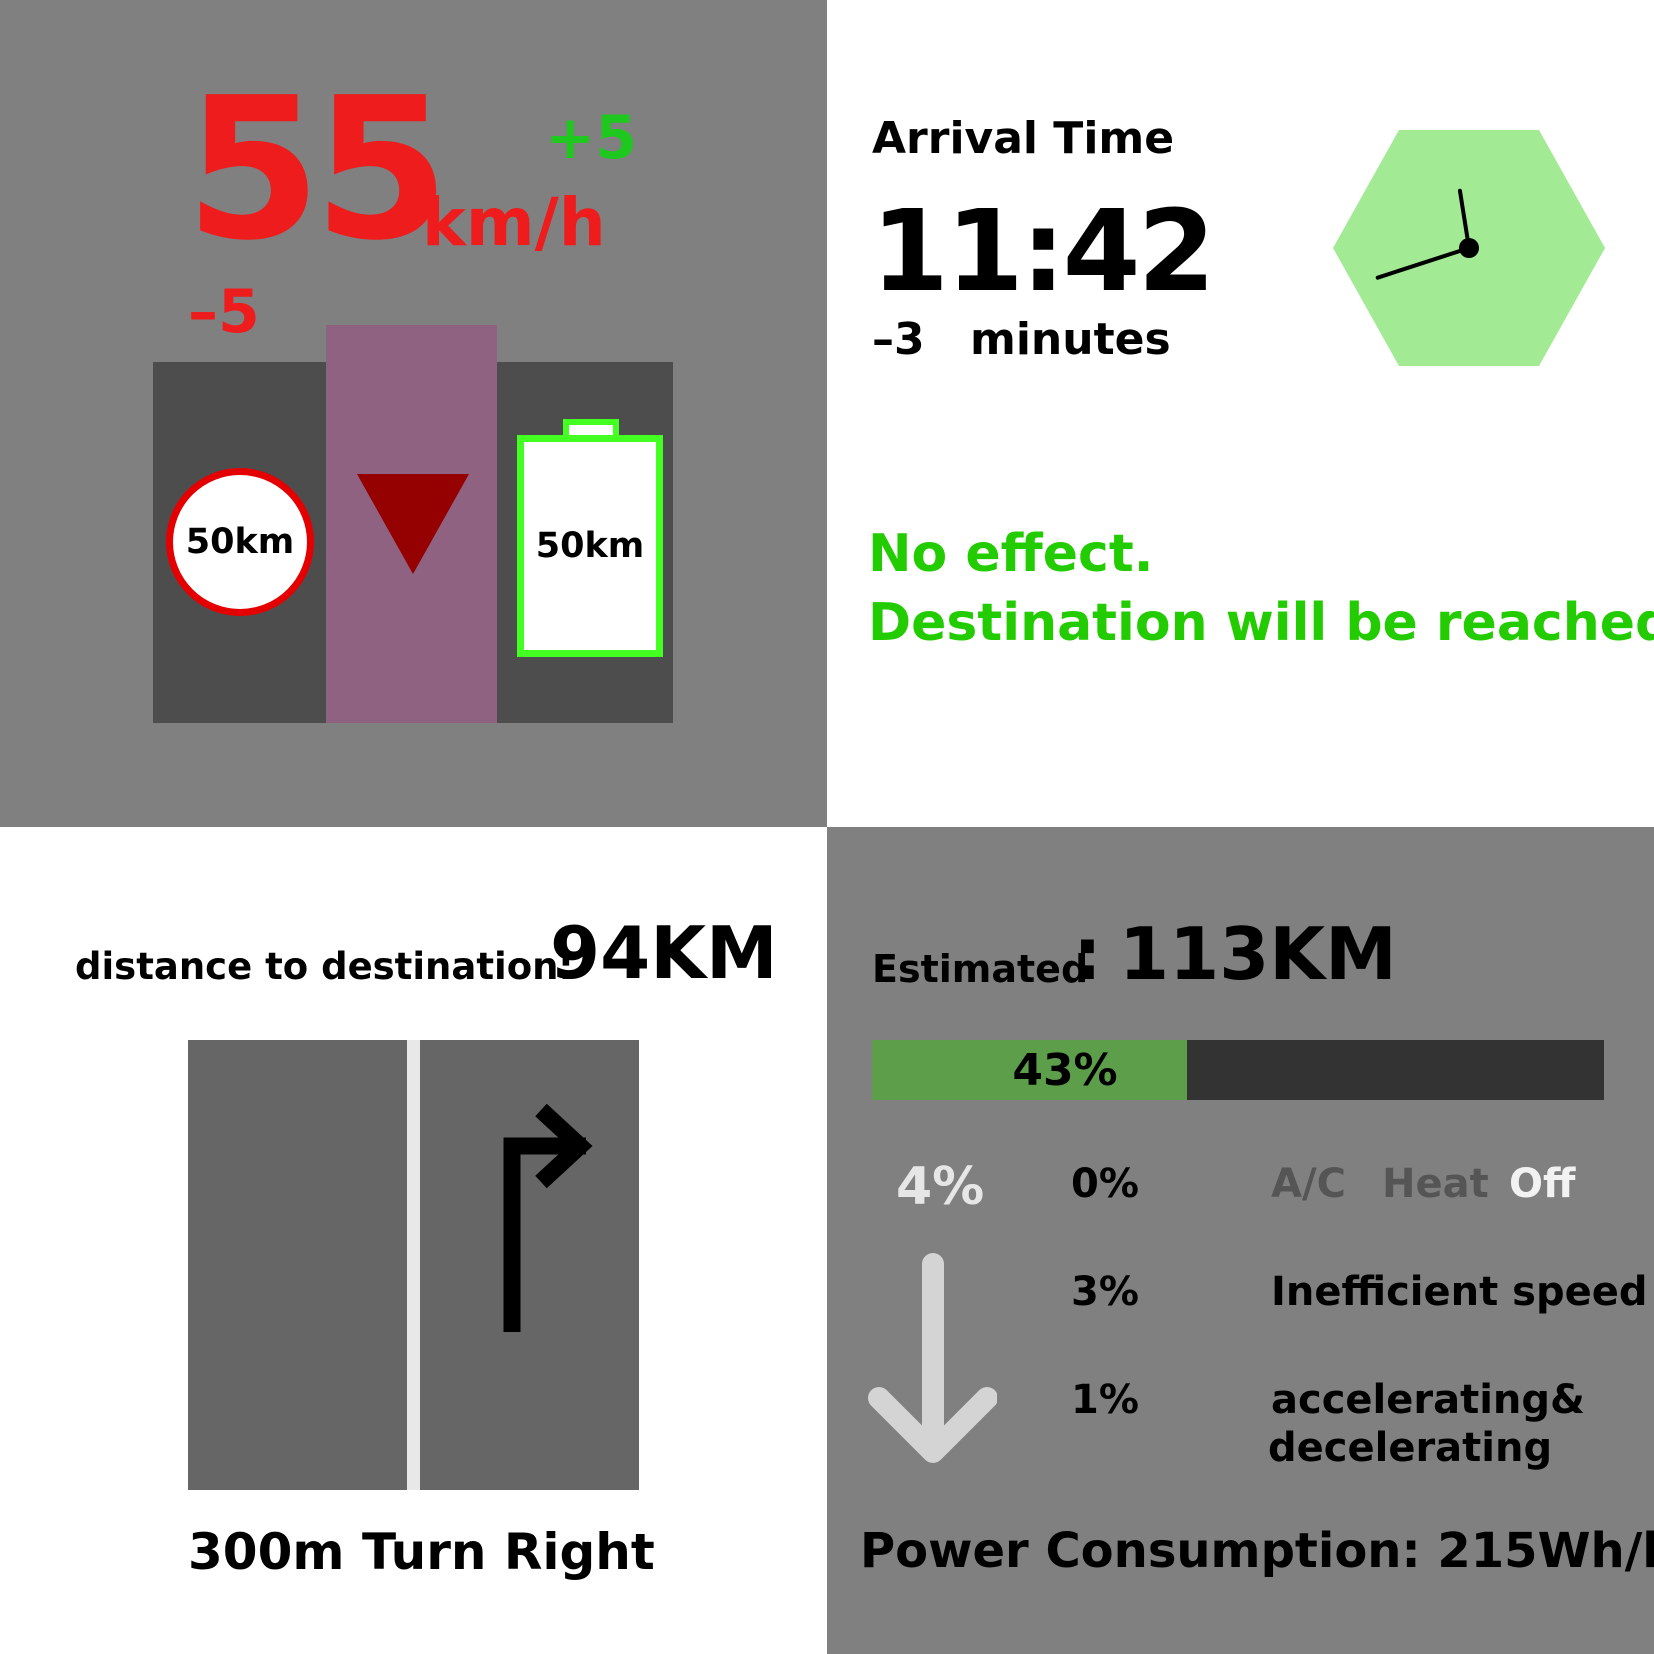  What do you see at coordinates (240, 542) in the screenshot?
I see `speed-limit-sign: 50km` at bounding box center [240, 542].